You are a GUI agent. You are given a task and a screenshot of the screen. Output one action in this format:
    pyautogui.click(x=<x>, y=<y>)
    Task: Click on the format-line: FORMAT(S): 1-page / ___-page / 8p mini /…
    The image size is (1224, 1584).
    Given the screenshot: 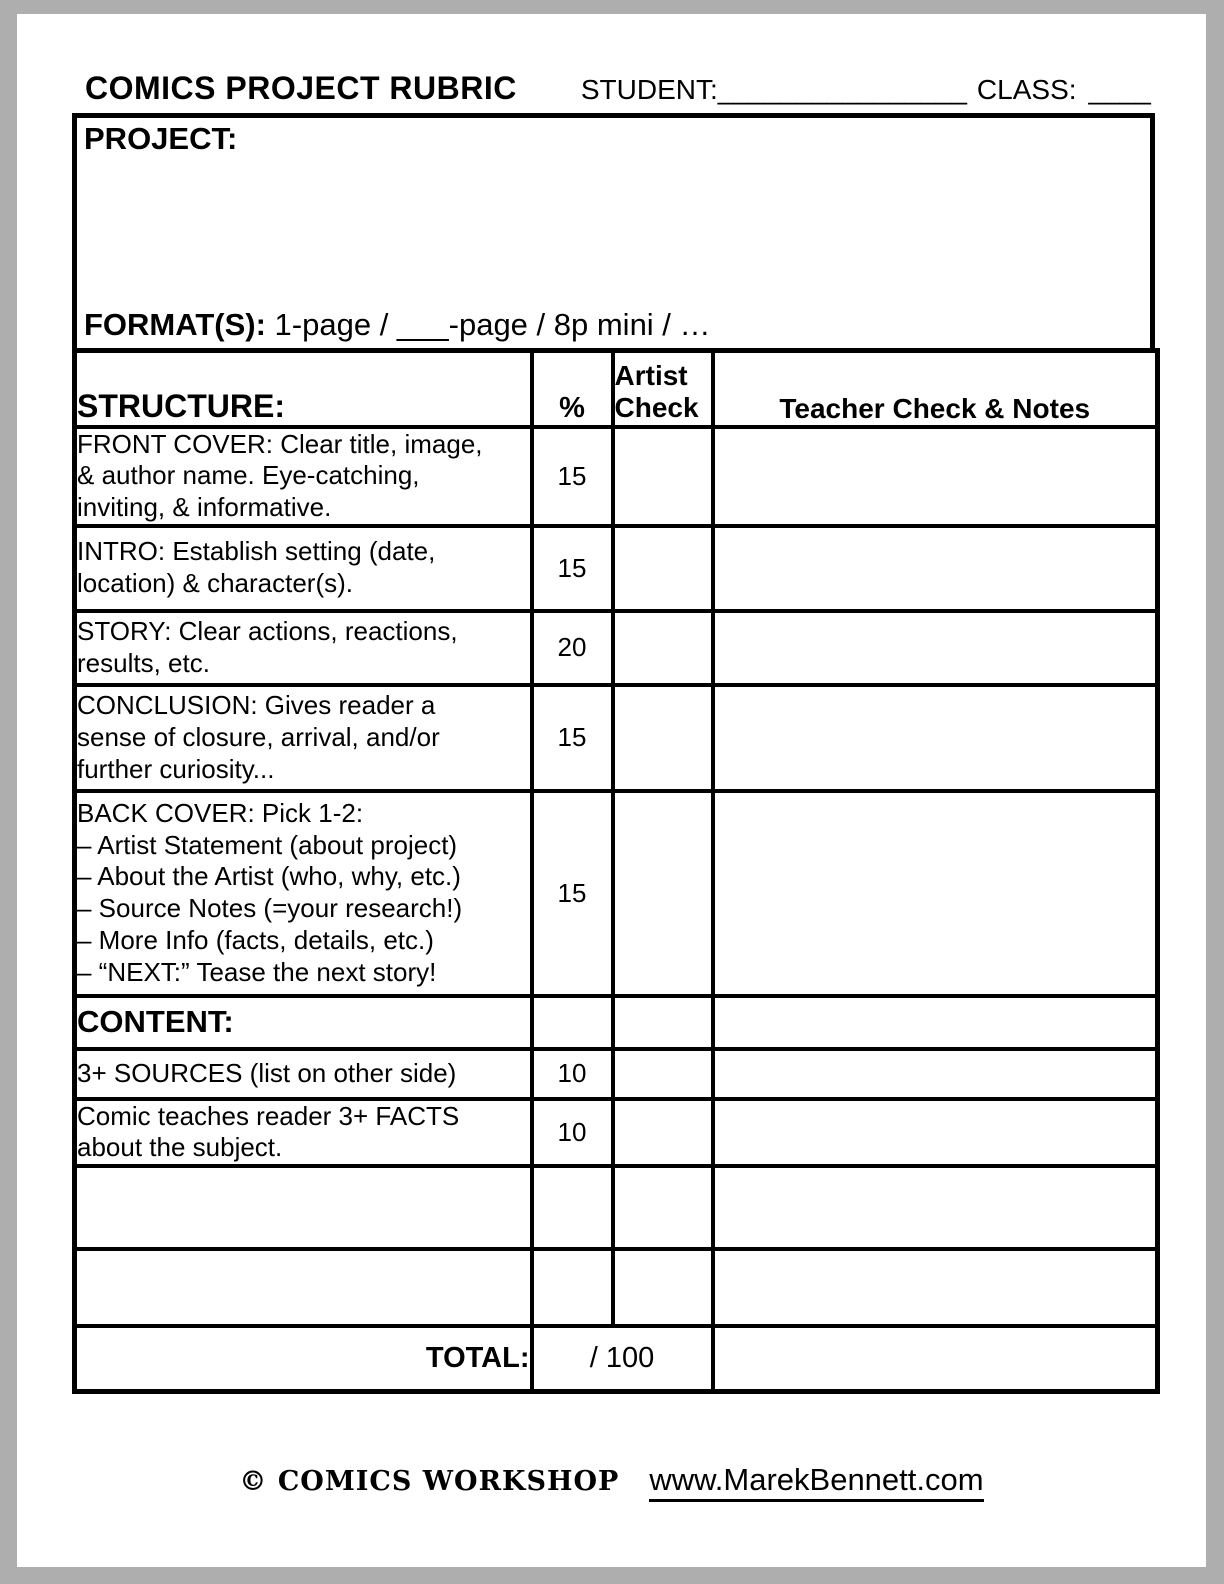 What is the action you would take?
    pyautogui.click(x=397, y=325)
    